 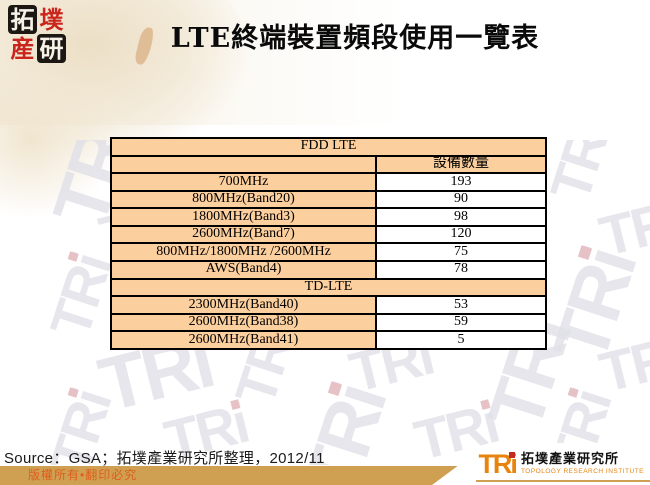 I want to click on band-label-cell: 2600MHz(Band41), so click(x=243, y=340).